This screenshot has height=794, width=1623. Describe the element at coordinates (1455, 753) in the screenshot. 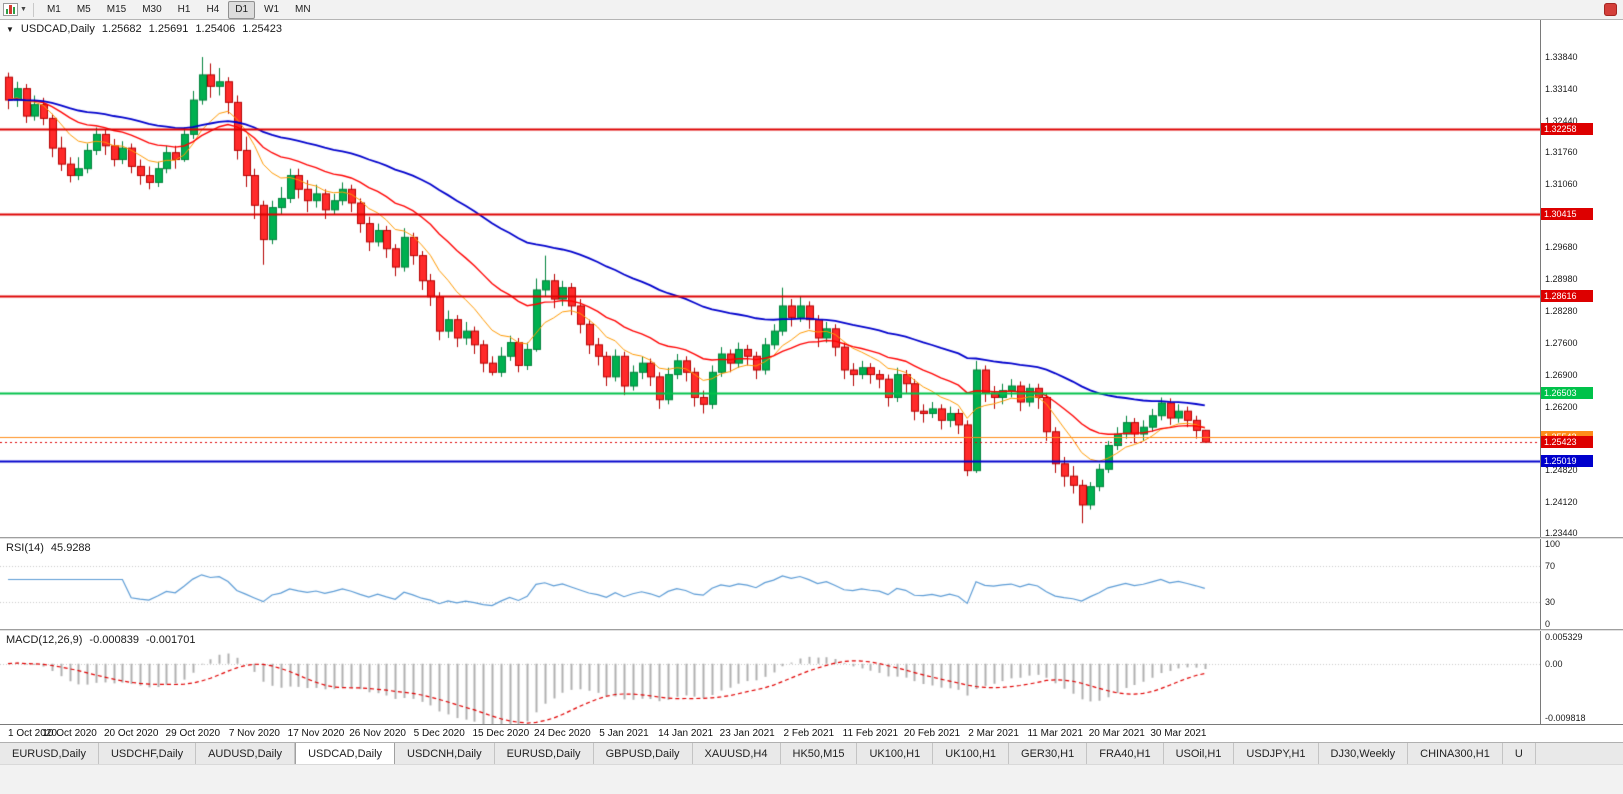

I see `chart-tab-china300-h1: CHINA300,H1` at that location.